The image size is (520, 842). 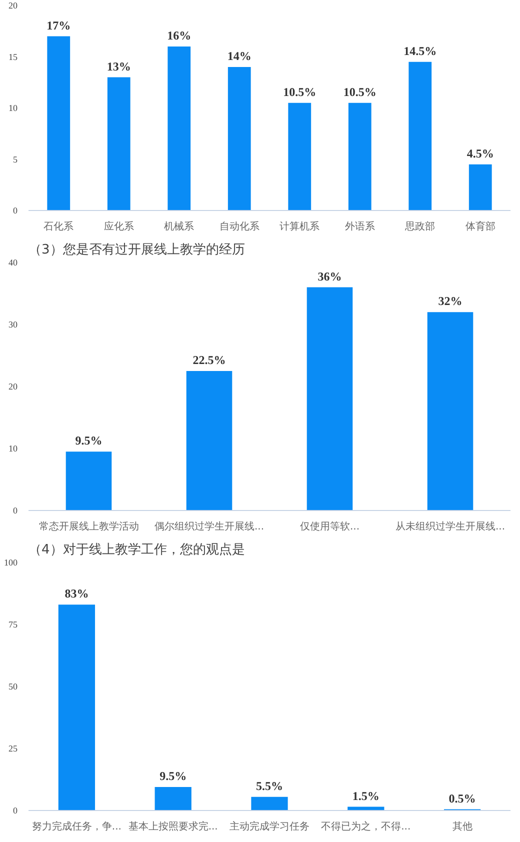 I want to click on data-label: 83%, so click(x=76, y=593).